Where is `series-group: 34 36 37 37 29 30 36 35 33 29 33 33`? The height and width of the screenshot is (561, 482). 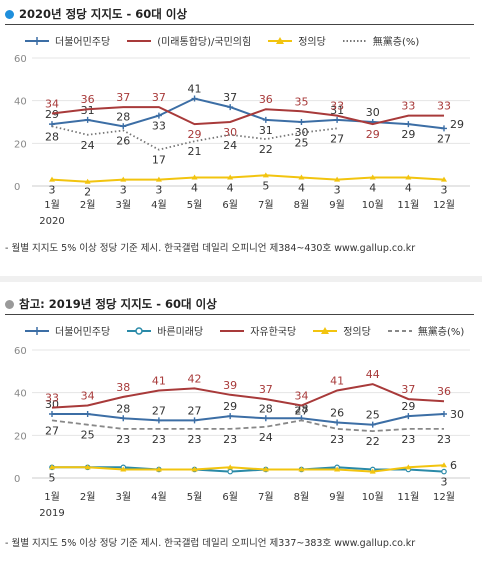 series-group: 34 36 37 37 29 30 36 35 33 29 33 33 is located at coordinates (248, 116).